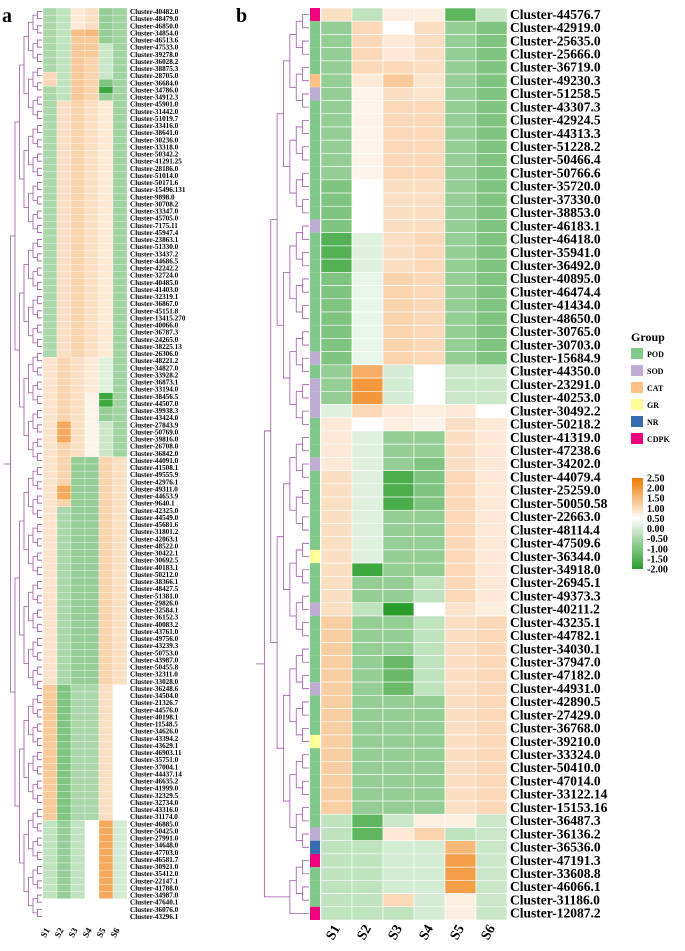 The image size is (685, 951). I want to click on legend-label: POD, so click(655, 354).